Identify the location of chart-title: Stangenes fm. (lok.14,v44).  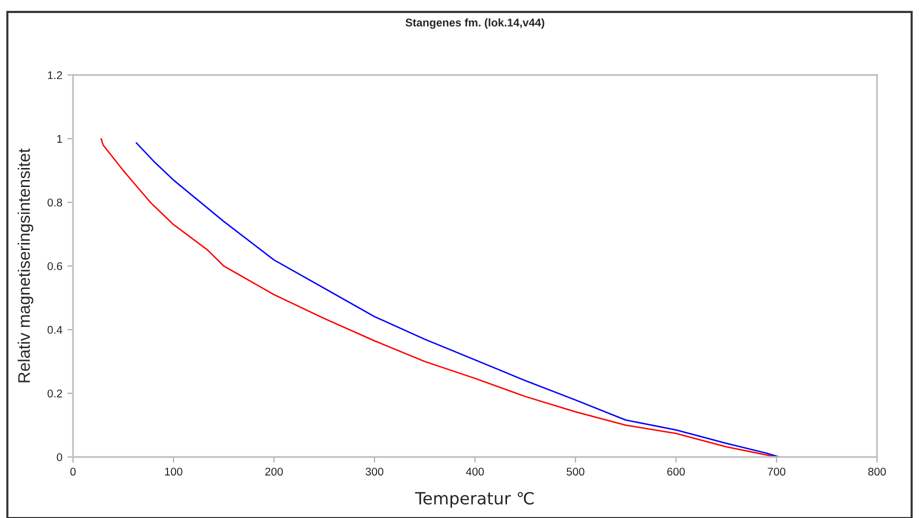
(475, 23).